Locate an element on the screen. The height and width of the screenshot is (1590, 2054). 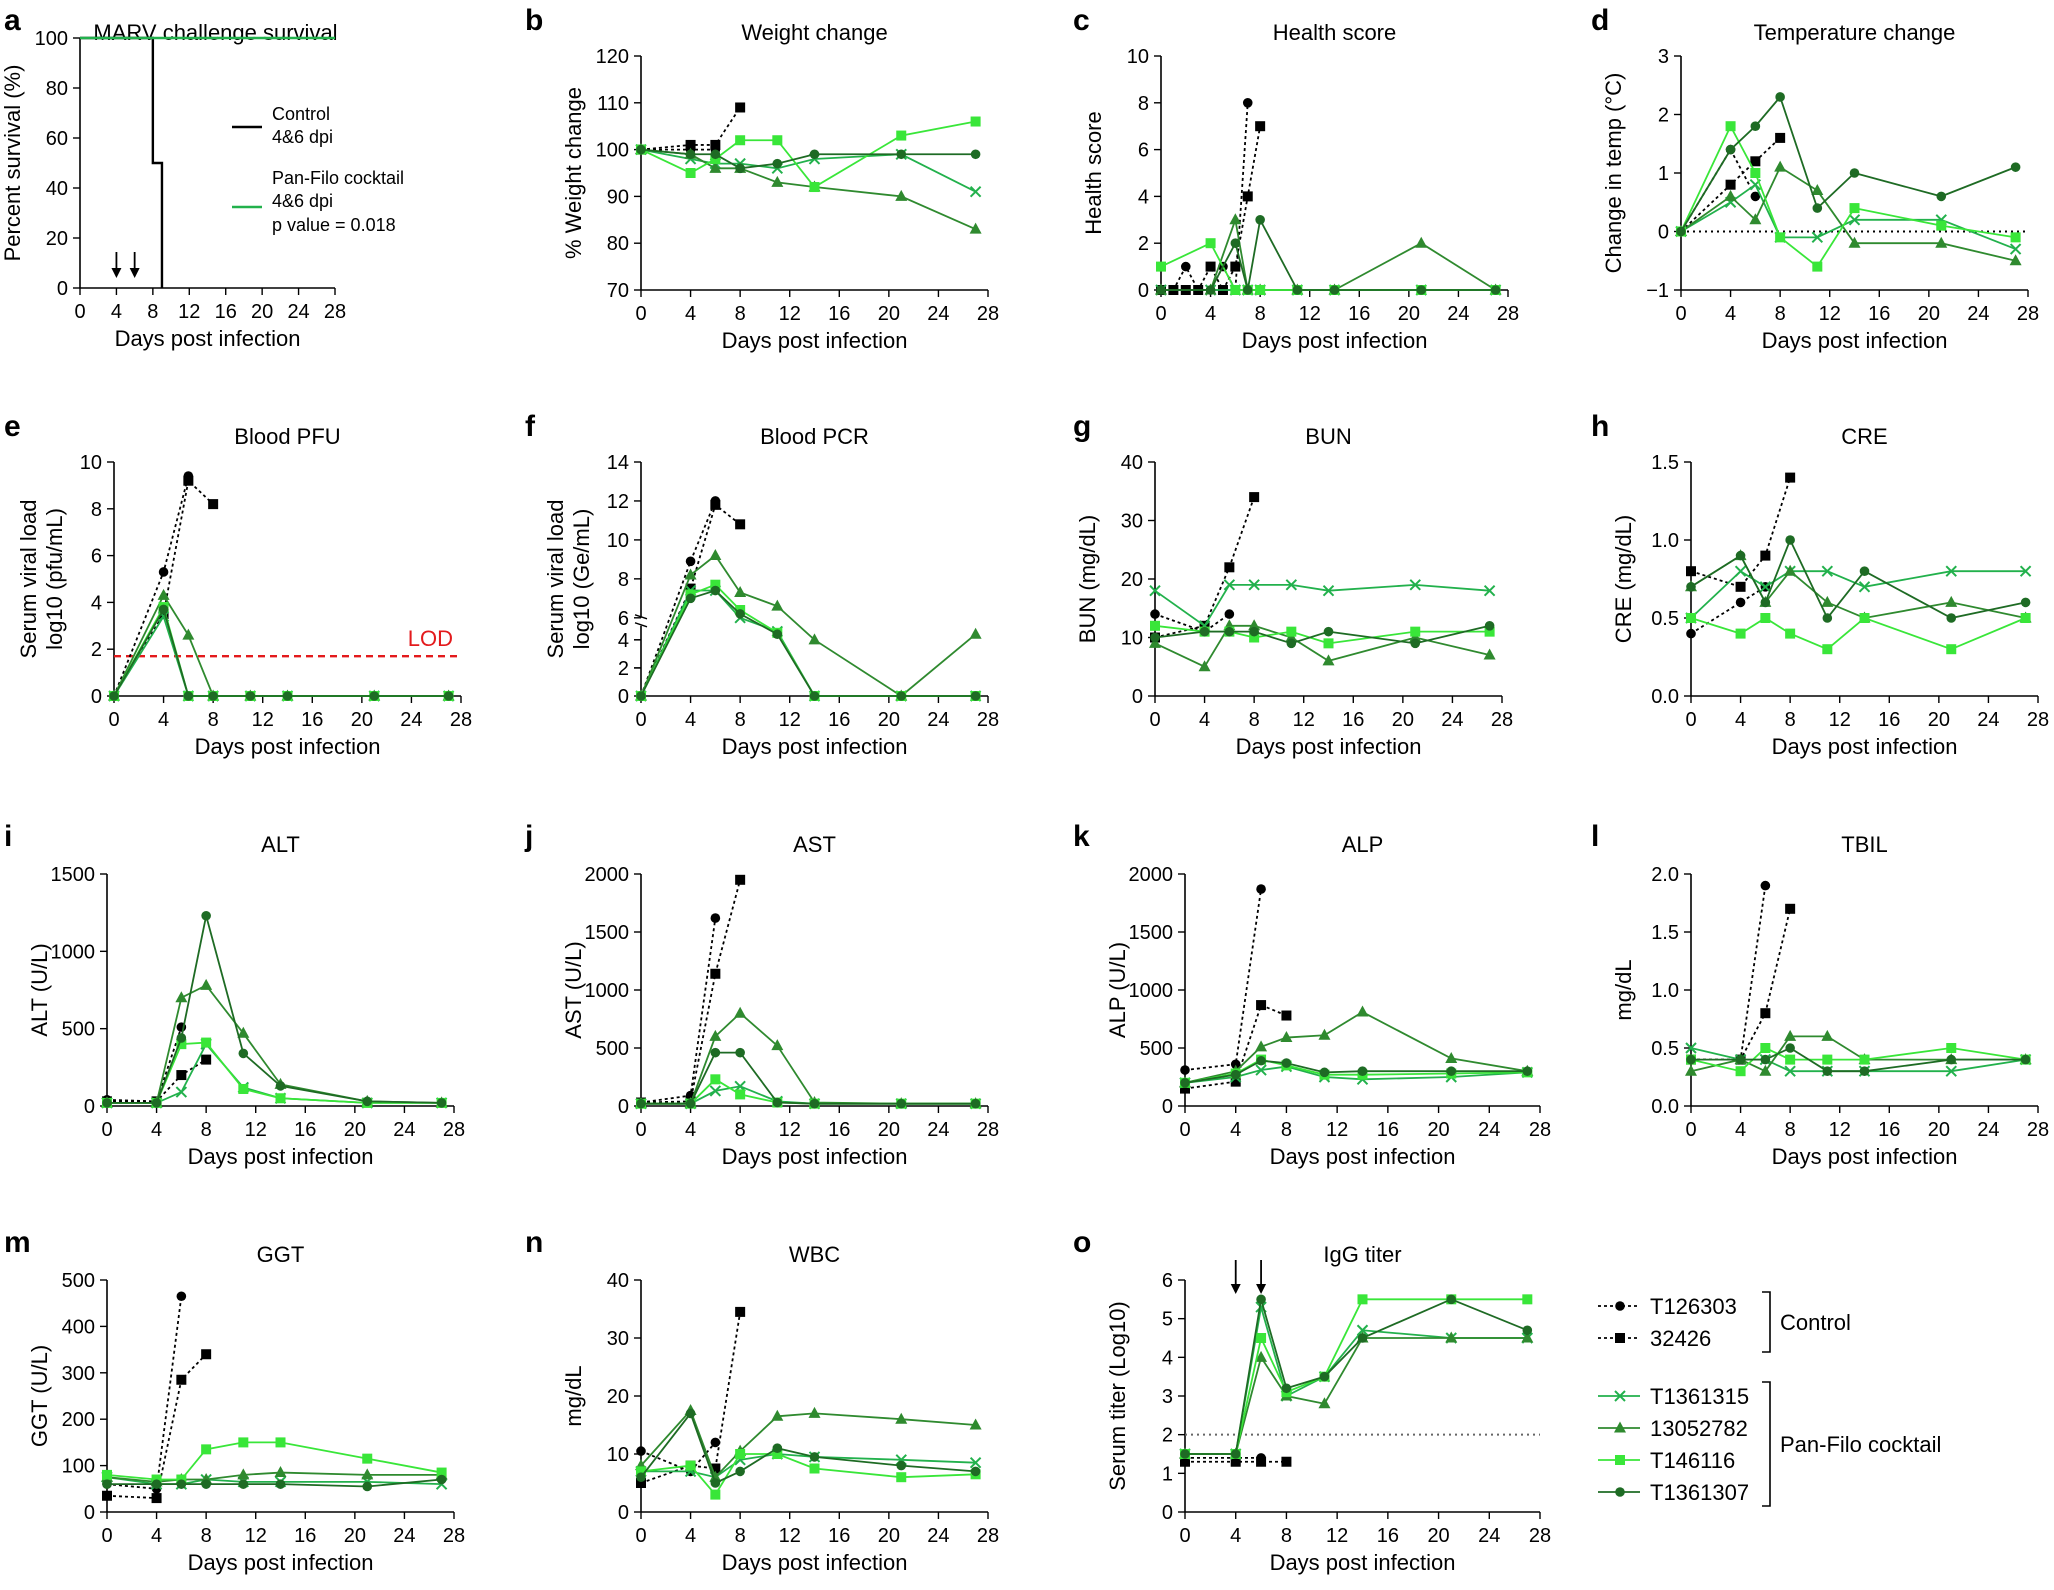
y-tick-label: 0.0 is located at coordinates (1665, 1107).